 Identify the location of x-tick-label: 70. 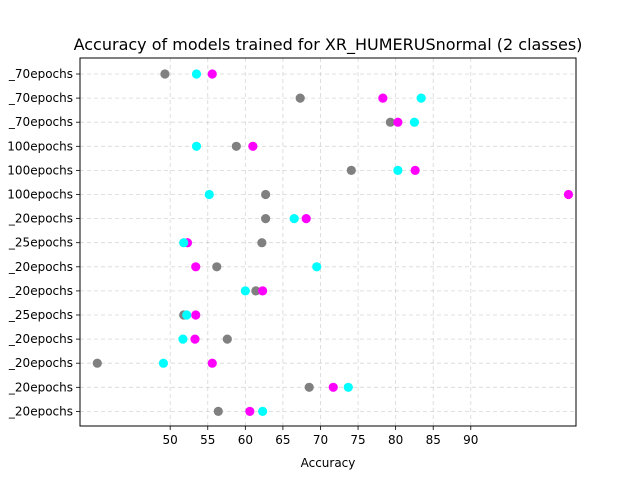
(320, 440).